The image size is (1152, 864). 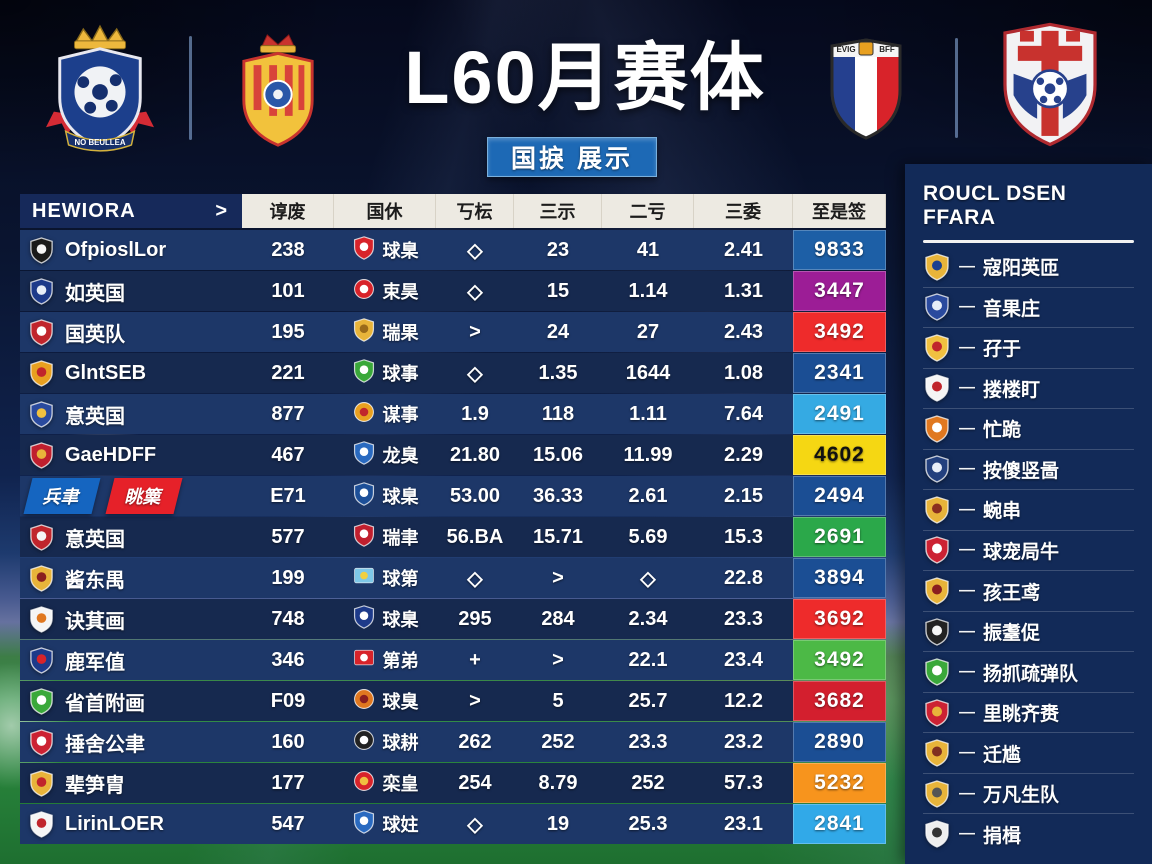 What do you see at coordinates (839, 537) in the screenshot?
I see `odds-badge: 2691` at bounding box center [839, 537].